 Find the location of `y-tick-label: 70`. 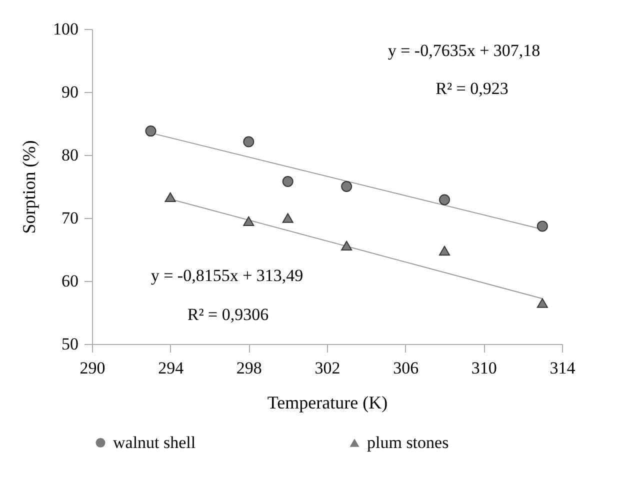

y-tick-label: 70 is located at coordinates (70, 218).